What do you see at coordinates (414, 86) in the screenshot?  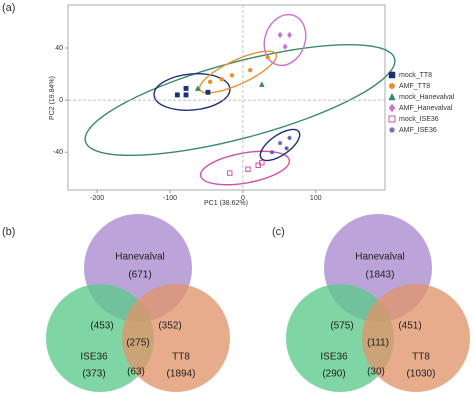 I see `legend-label: AMF_TT8` at bounding box center [414, 86].